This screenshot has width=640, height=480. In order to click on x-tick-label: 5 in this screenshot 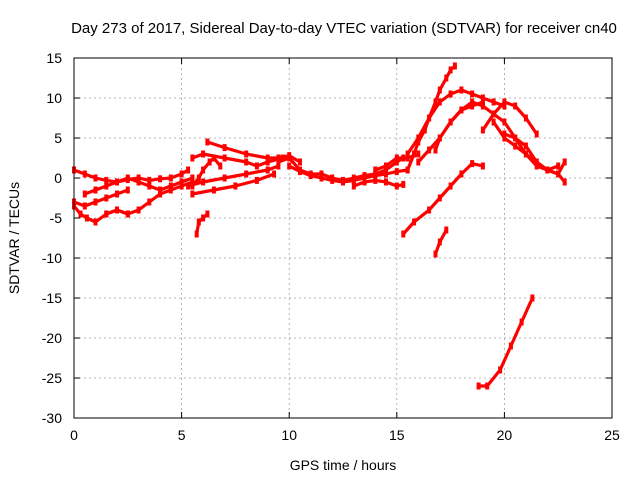, I will do `click(182, 435)`.